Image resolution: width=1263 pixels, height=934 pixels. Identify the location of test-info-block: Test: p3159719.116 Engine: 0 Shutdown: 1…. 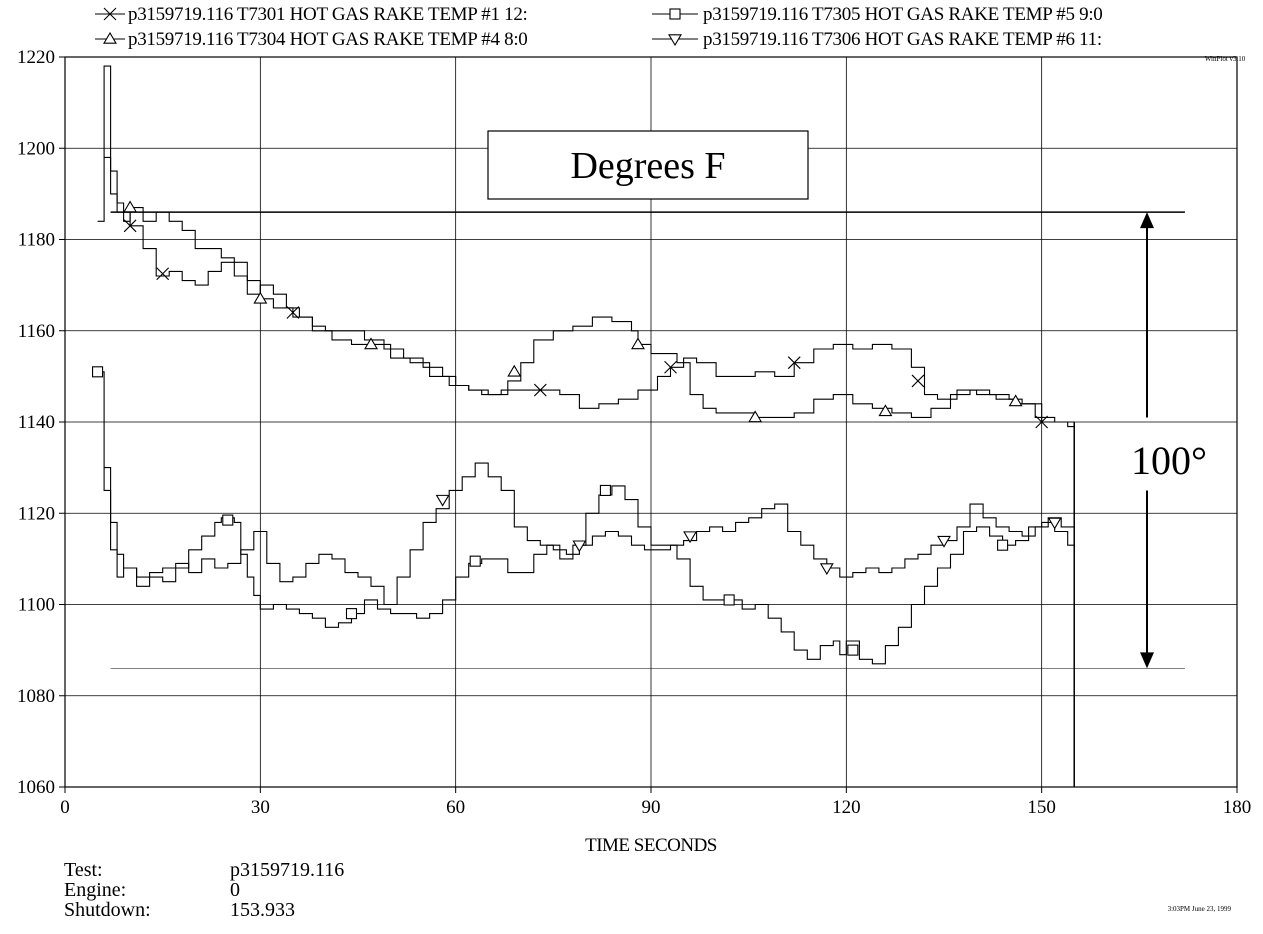
(214, 890).